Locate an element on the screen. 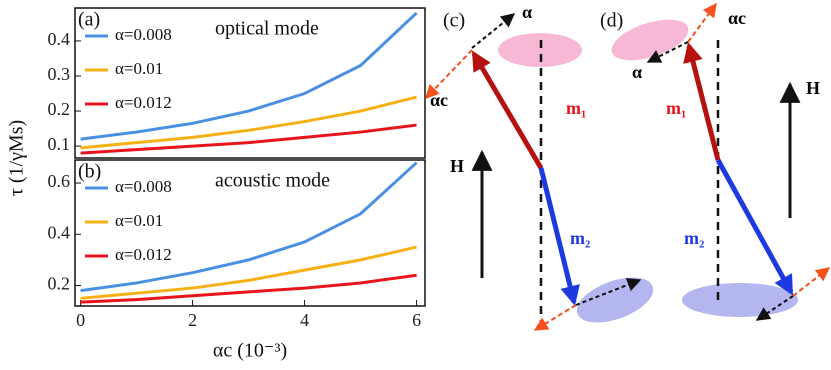 This screenshot has height=370, width=831. annotation: optical mode is located at coordinates (267, 29).